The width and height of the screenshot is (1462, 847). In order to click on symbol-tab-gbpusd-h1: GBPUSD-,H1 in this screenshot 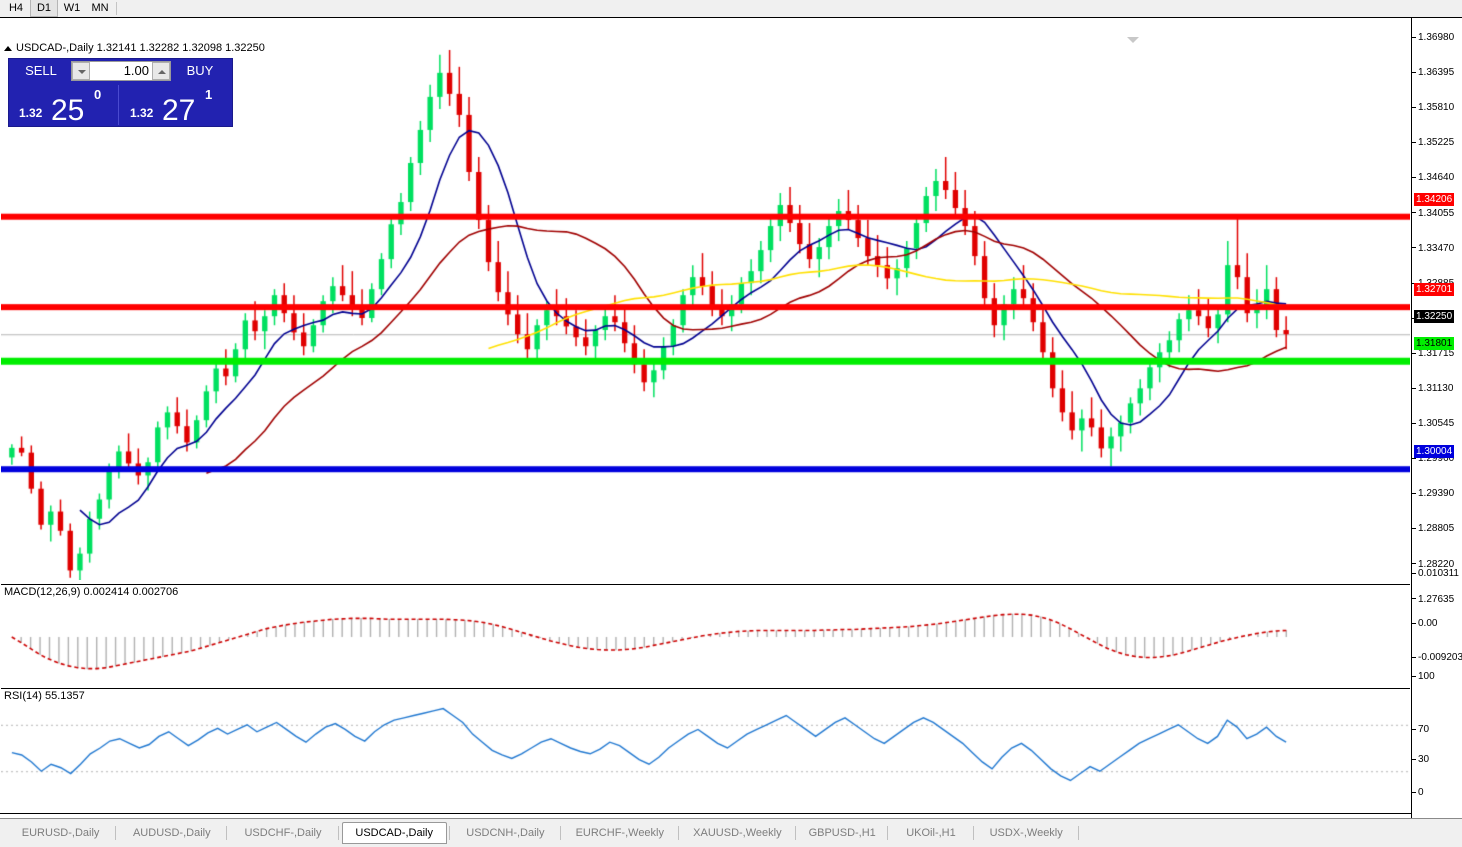, I will do `click(842, 833)`.